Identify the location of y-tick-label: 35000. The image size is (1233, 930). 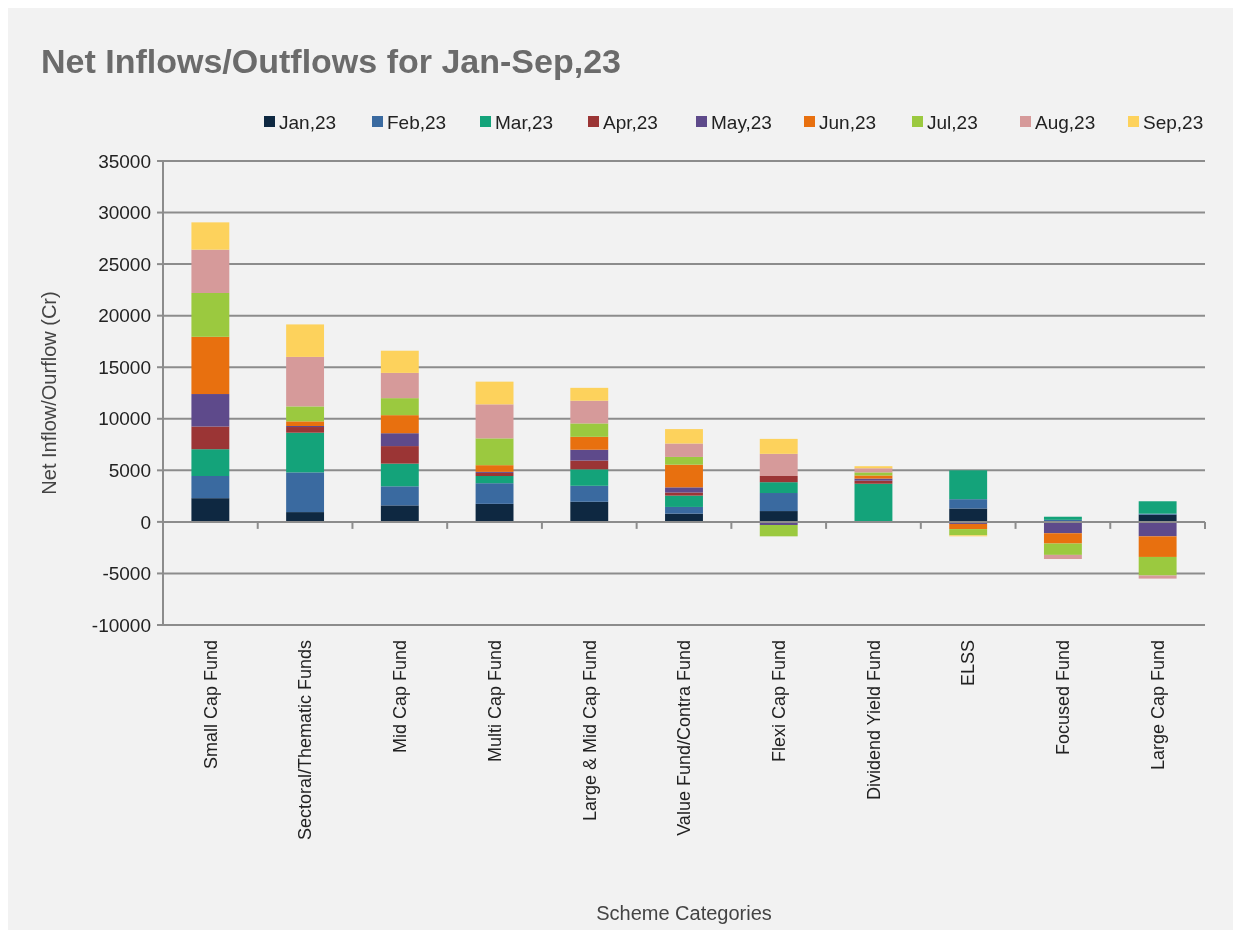
(124, 161).